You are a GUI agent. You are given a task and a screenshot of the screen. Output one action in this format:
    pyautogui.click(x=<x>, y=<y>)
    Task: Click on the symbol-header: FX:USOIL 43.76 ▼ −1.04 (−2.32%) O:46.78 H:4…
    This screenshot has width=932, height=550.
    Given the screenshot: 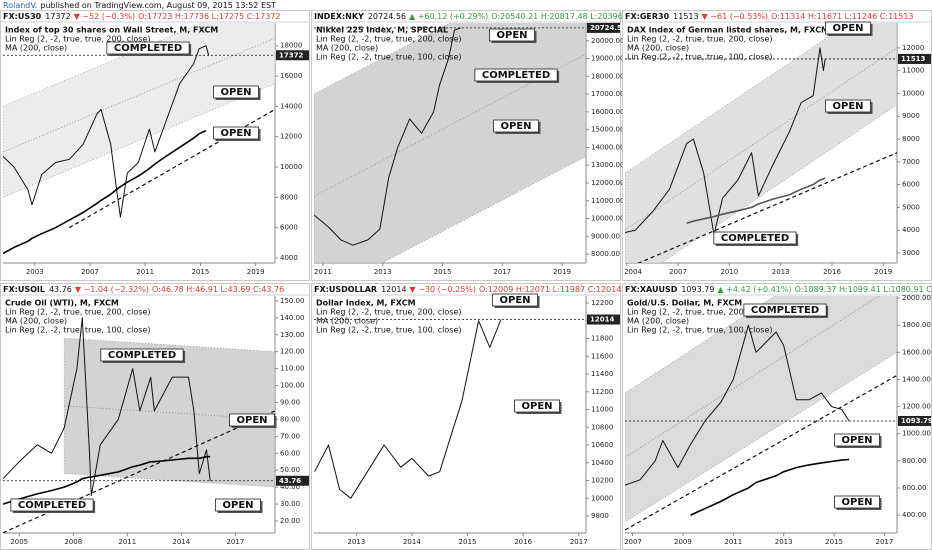 What is the action you would take?
    pyautogui.click(x=143, y=289)
    